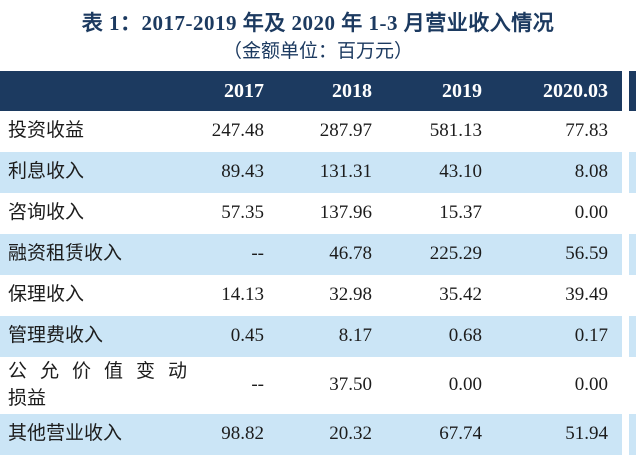 This screenshot has width=636, height=464. What do you see at coordinates (350, 434) in the screenshot?
I see `cell-value: 20.32` at bounding box center [350, 434].